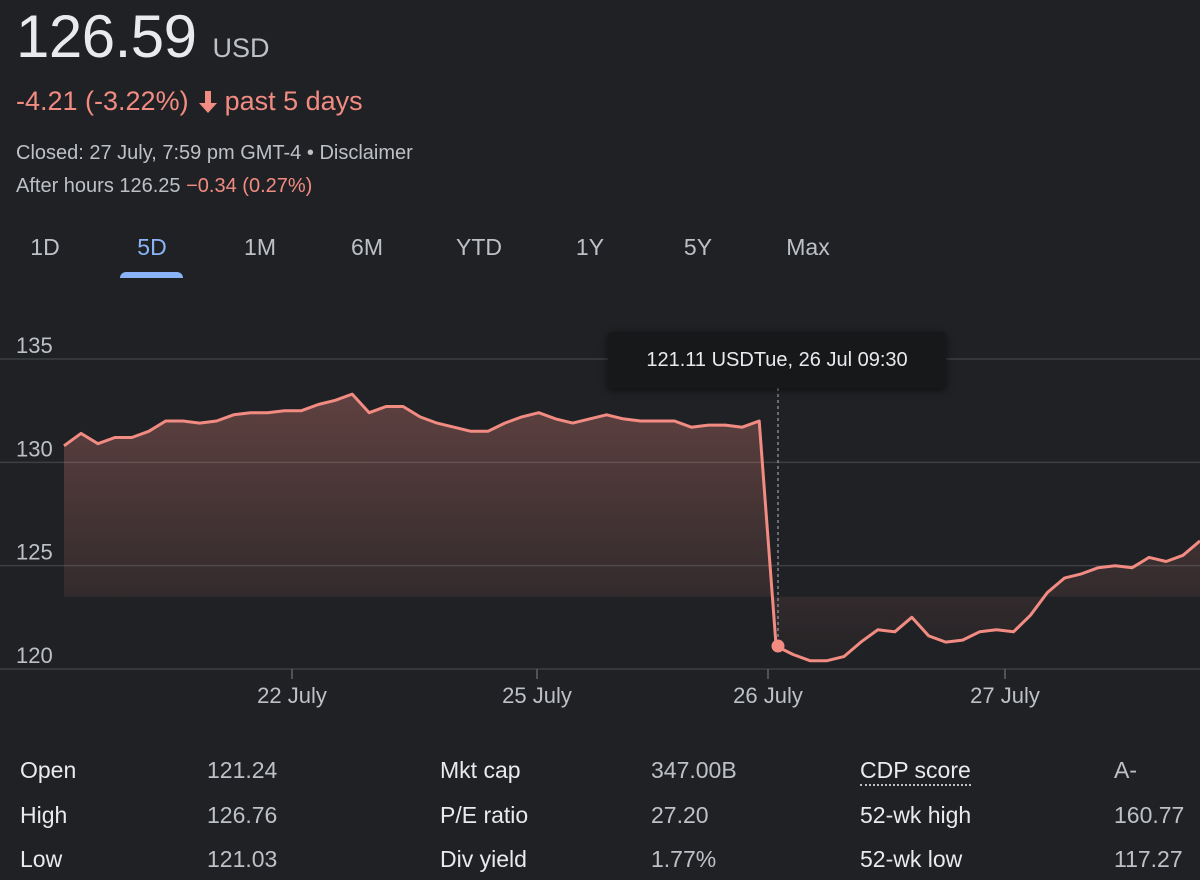 This screenshot has height=880, width=1200. Describe the element at coordinates (1005, 695) in the screenshot. I see `x-tick-label-3: 27 July` at that location.